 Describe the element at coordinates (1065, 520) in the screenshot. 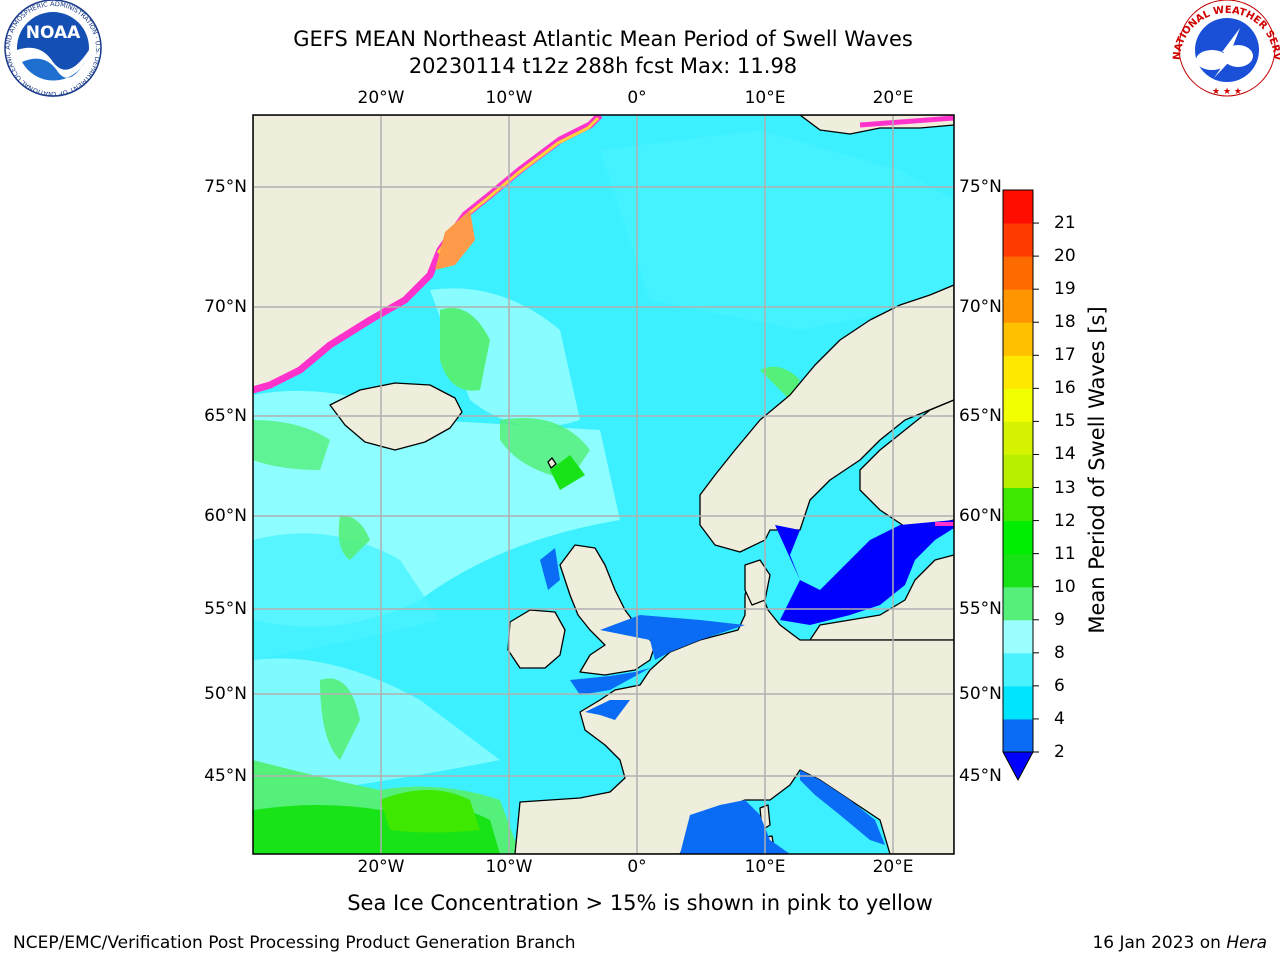

I see `colorbar-tick-label: 12` at that location.